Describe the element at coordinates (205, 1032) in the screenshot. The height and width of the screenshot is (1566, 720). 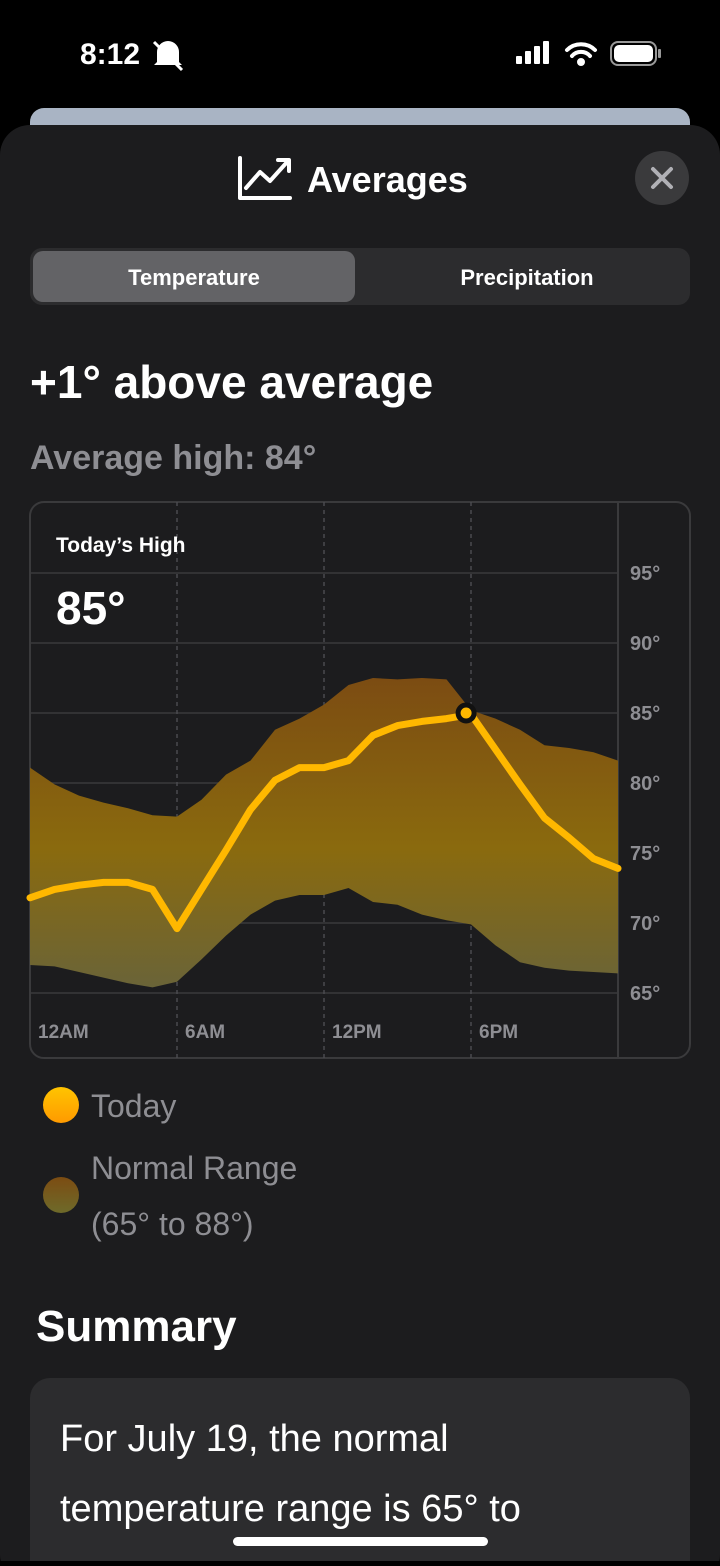
I see `x-tick-label: 6AM` at that location.